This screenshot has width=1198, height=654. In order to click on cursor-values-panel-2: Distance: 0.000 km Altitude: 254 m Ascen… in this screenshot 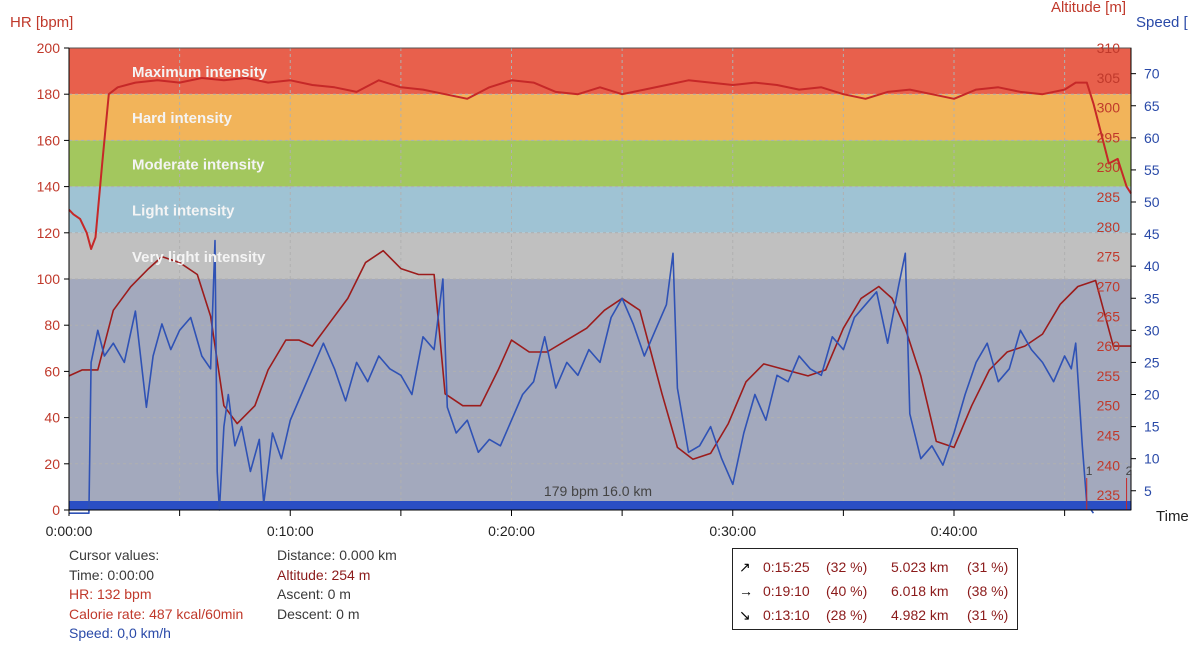, I will do `click(337, 585)`.